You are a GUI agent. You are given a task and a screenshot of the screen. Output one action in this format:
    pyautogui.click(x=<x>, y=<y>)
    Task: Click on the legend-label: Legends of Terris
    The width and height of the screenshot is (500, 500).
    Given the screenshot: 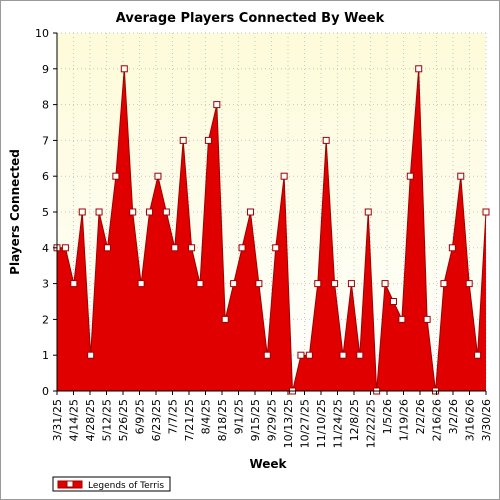 What is the action you would take?
    pyautogui.click(x=126, y=486)
    